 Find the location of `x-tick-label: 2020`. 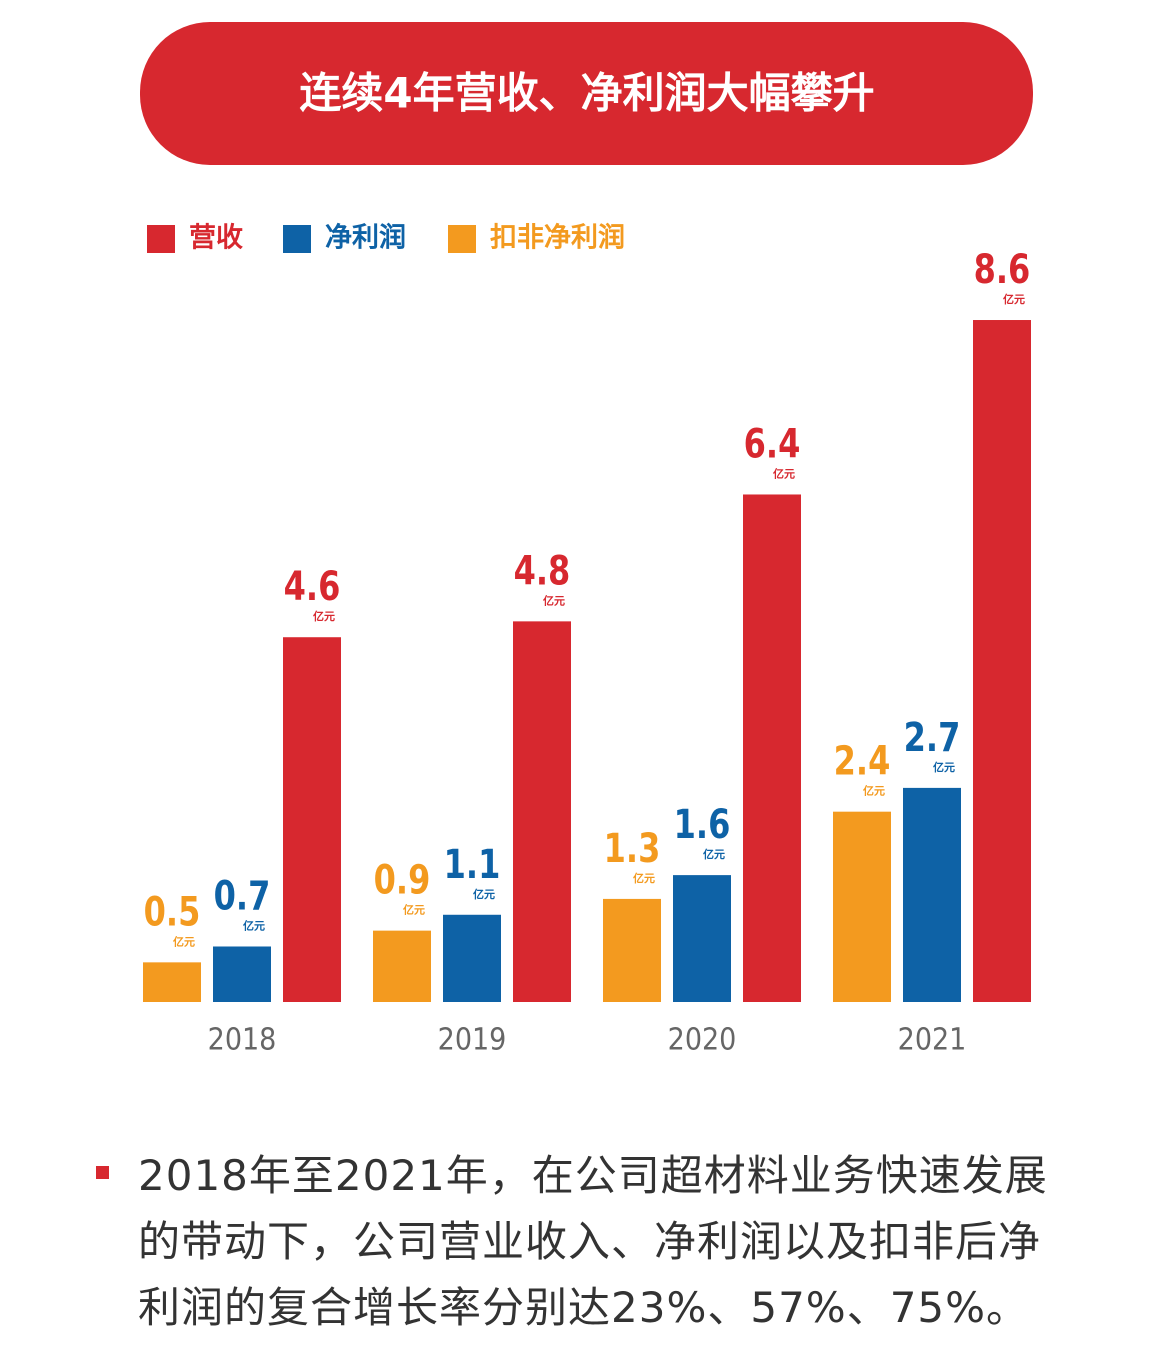

x-tick-label: 2020 is located at coordinates (702, 1040).